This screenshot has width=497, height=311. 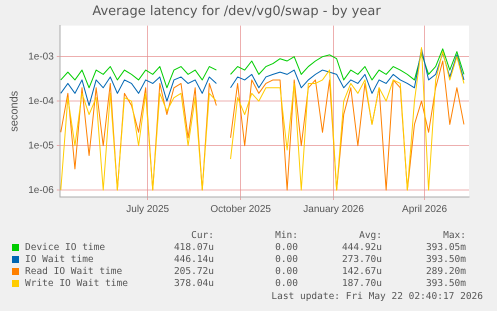 I want to click on text: Max:, so click(x=454, y=236).